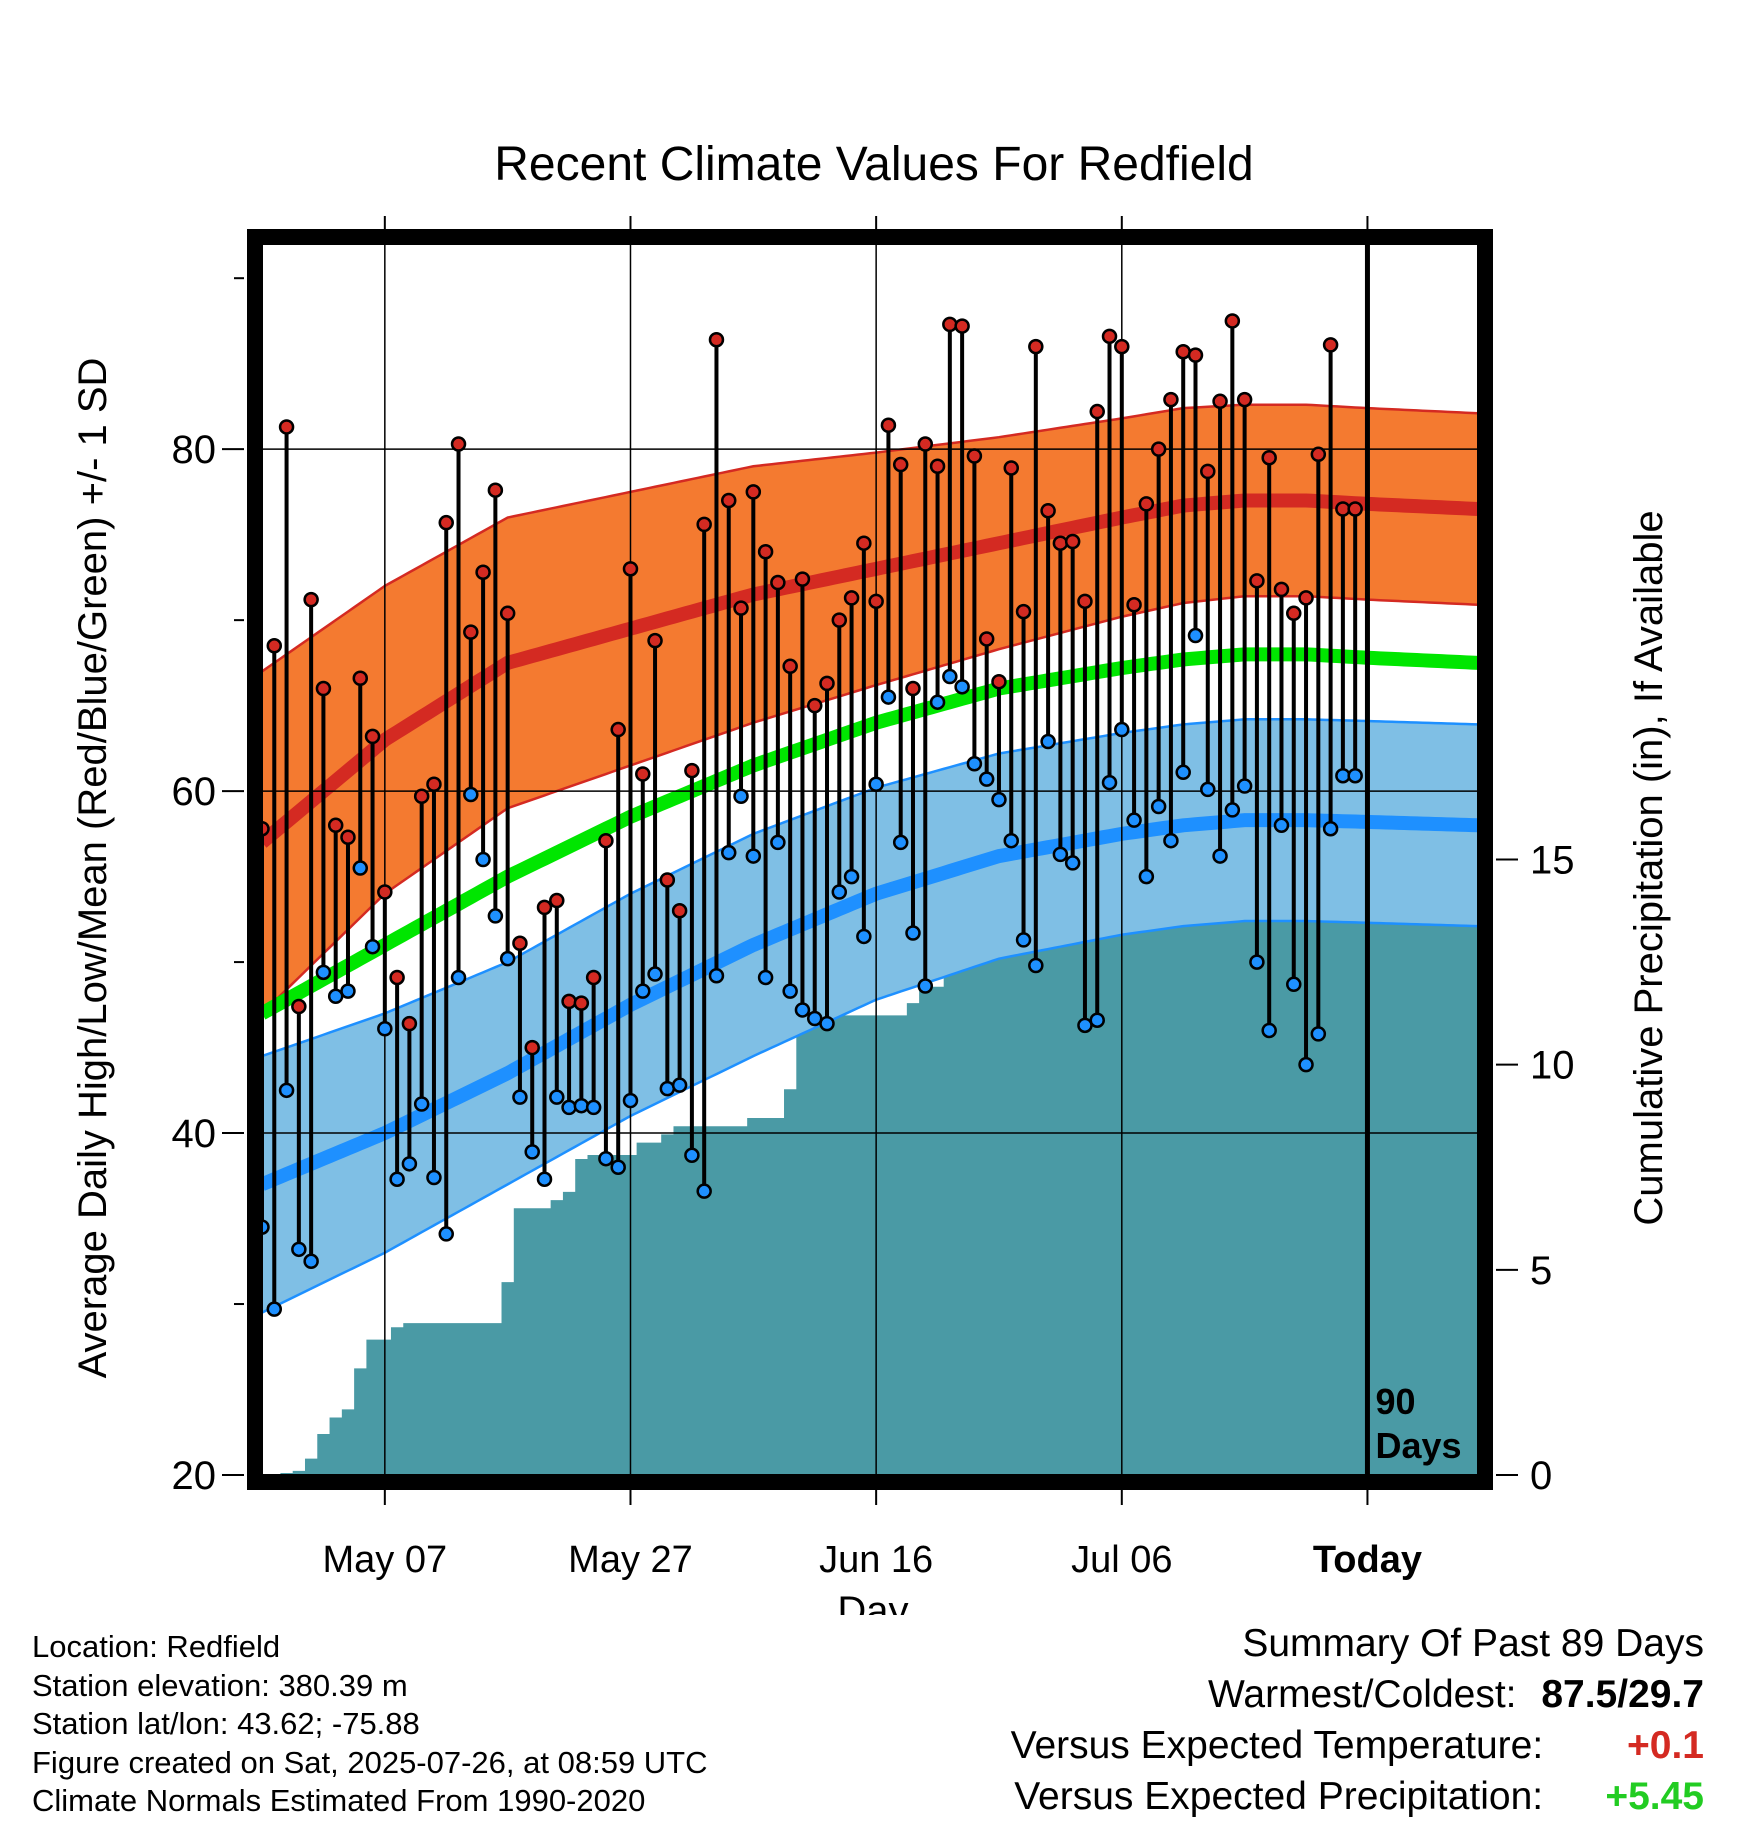 Image resolution: width=1748 pixels, height=1828 pixels. What do you see at coordinates (872, 1602) in the screenshot?
I see `x-axis-label: Day` at bounding box center [872, 1602].